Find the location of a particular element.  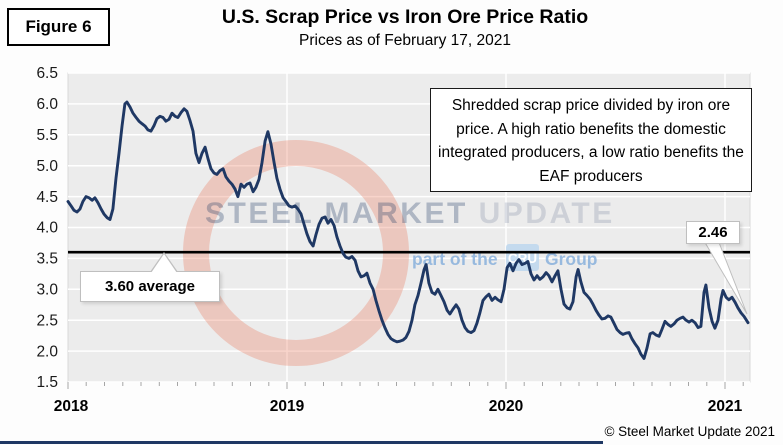

y-axis-tick-label: 3.5 is located at coordinates (47, 259).